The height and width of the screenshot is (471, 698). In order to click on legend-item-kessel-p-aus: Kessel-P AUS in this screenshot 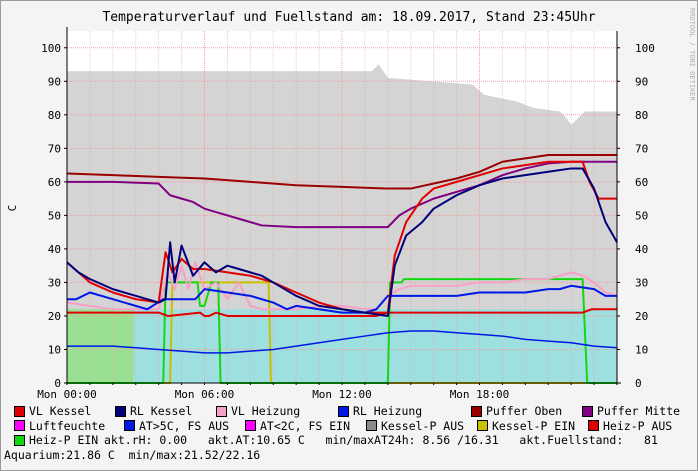, I will do `click(415, 426)`.